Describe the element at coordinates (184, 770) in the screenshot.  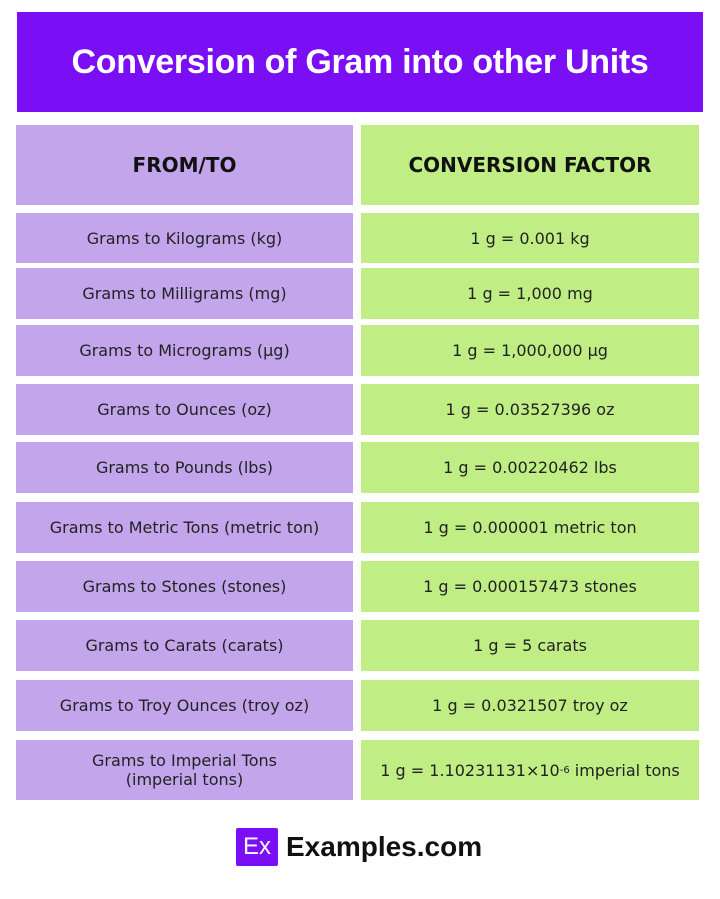
I see `from-to-cell: Grams to Imperial Tons (imperial tons)` at that location.